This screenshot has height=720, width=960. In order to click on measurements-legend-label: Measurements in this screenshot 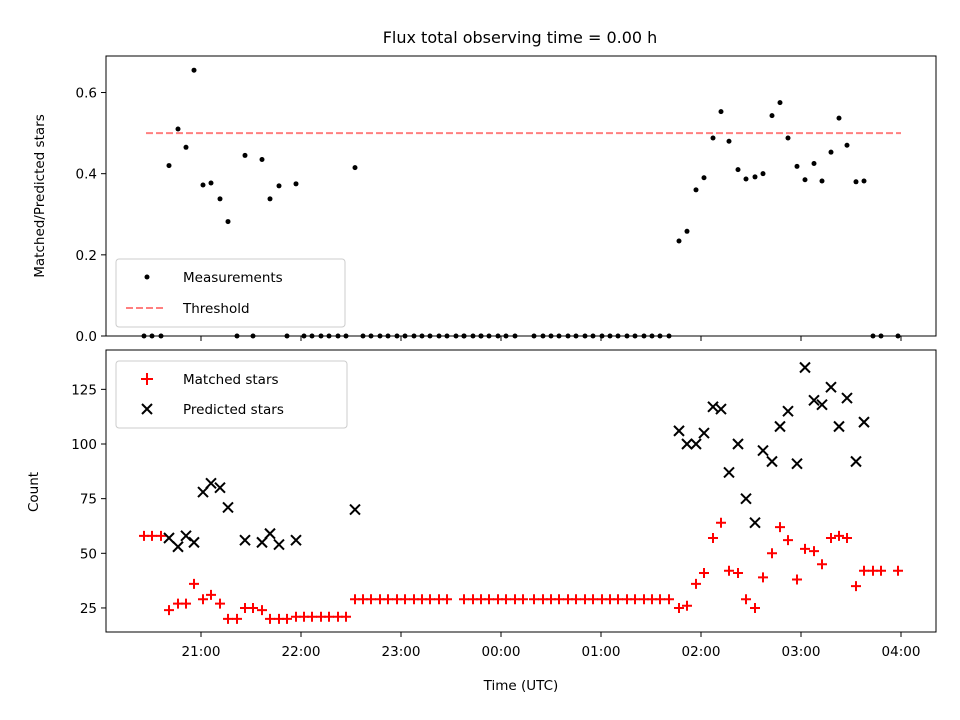, I will do `click(233, 278)`.